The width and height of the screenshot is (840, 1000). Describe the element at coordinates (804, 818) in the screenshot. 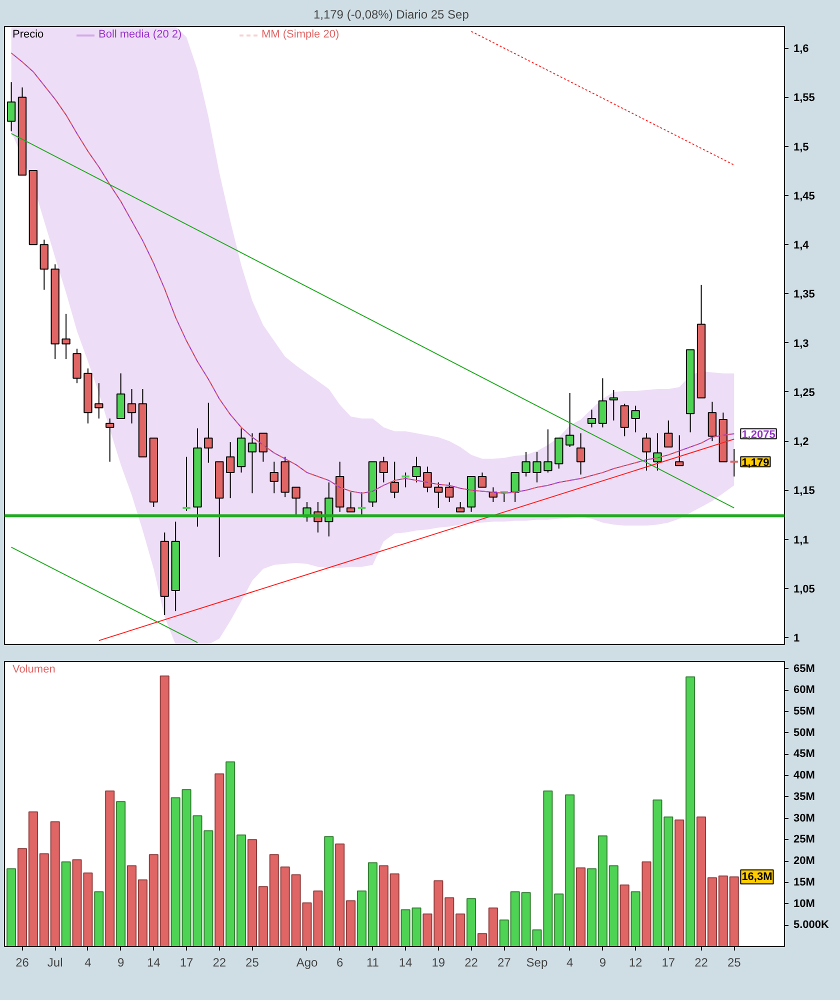

I see `y-tick-label: 30M` at that location.